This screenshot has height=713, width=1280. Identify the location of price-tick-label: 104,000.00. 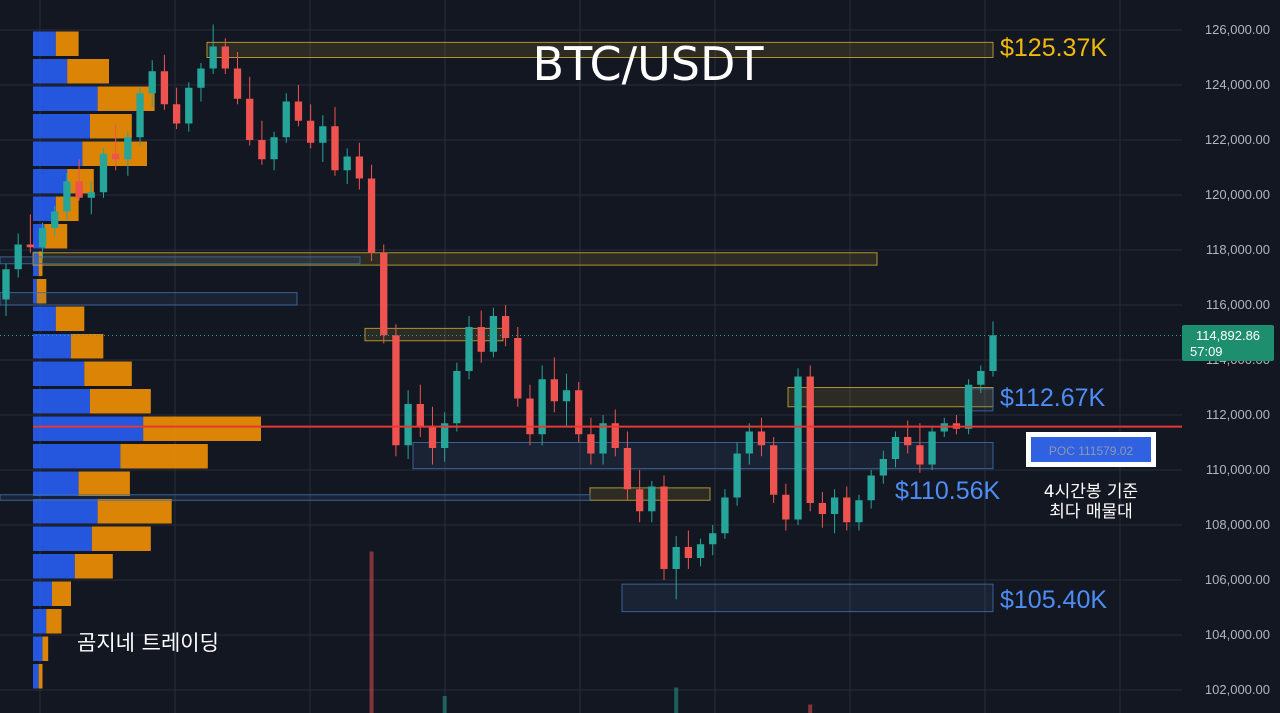
(1237, 634).